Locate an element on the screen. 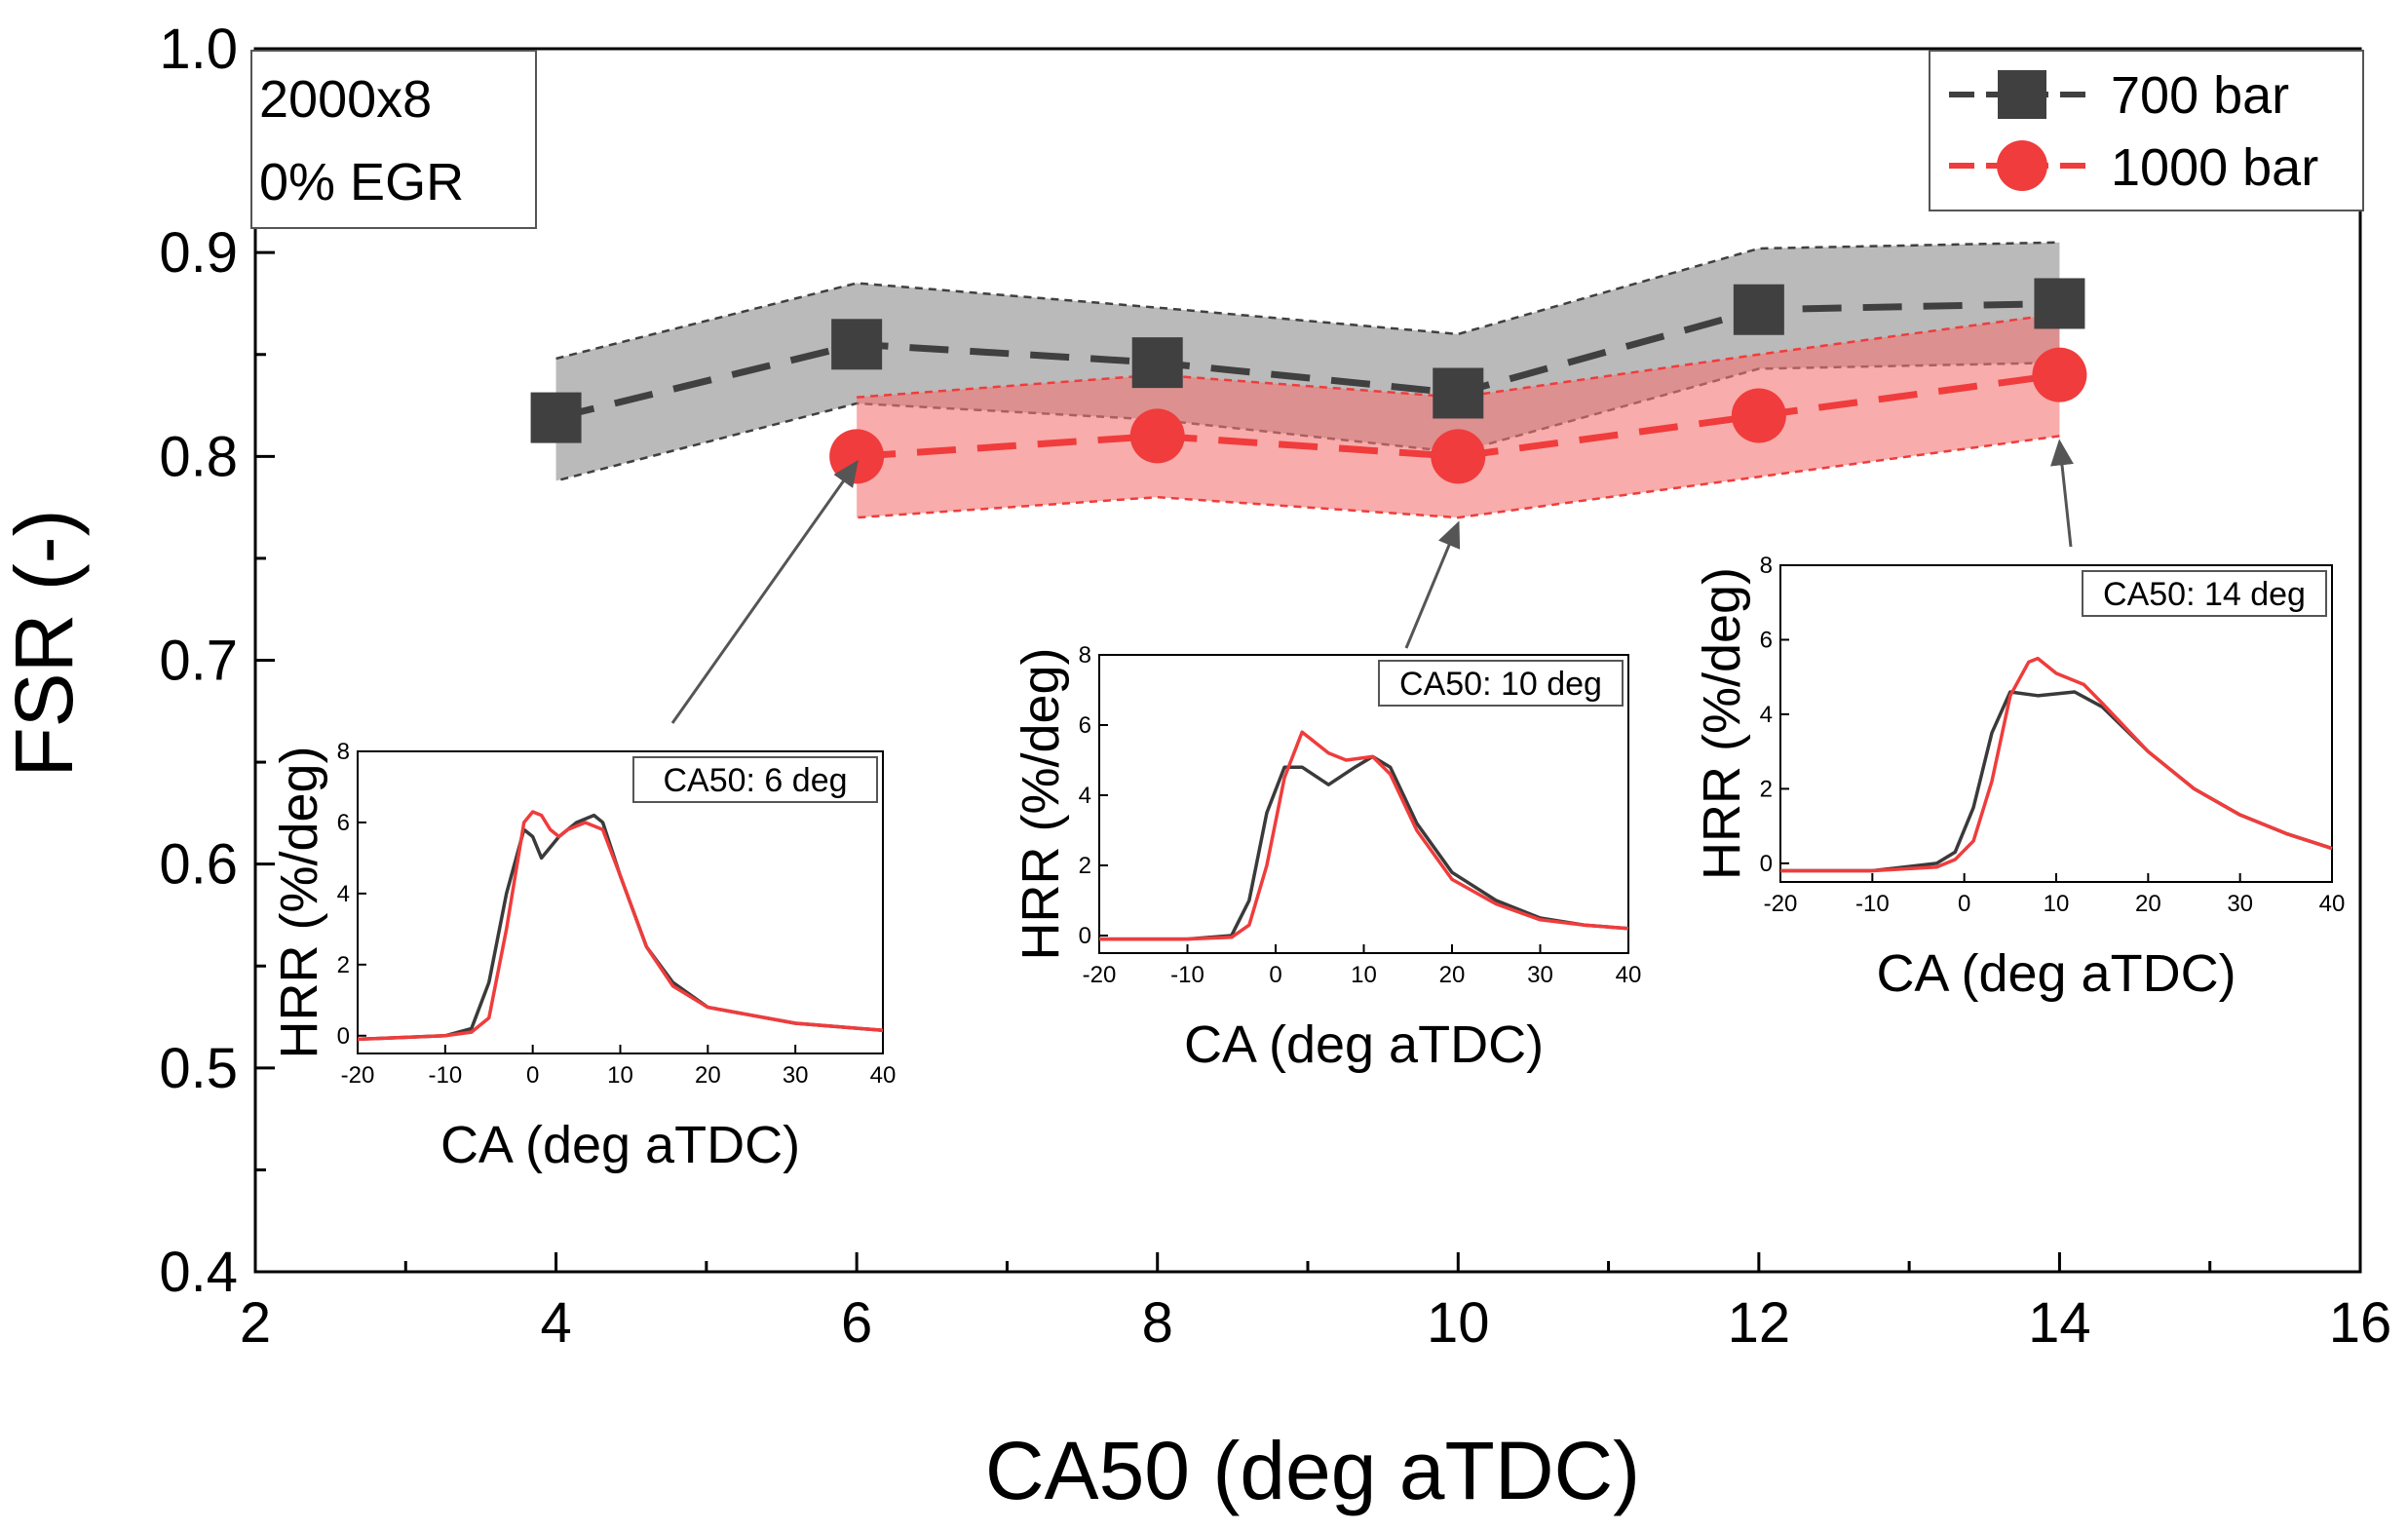 This screenshot has height=1531, width=2408. x-tick-label: 6 is located at coordinates (856, 1323).